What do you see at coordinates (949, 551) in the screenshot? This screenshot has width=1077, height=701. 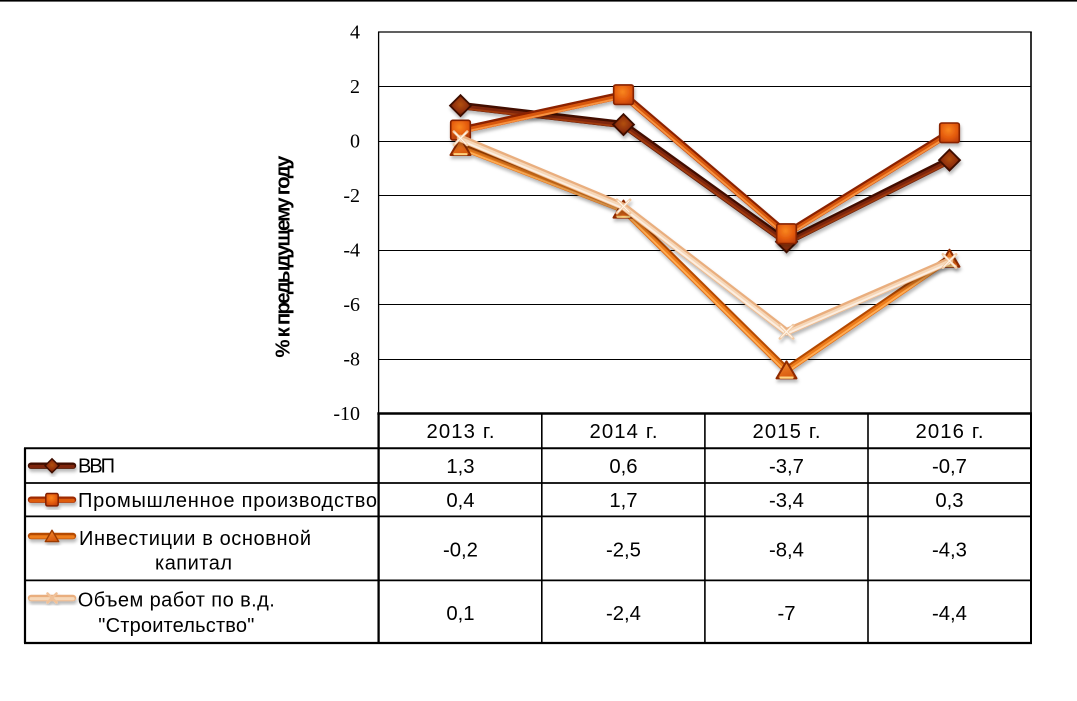 I see `svg-text: -4,3` at bounding box center [949, 551].